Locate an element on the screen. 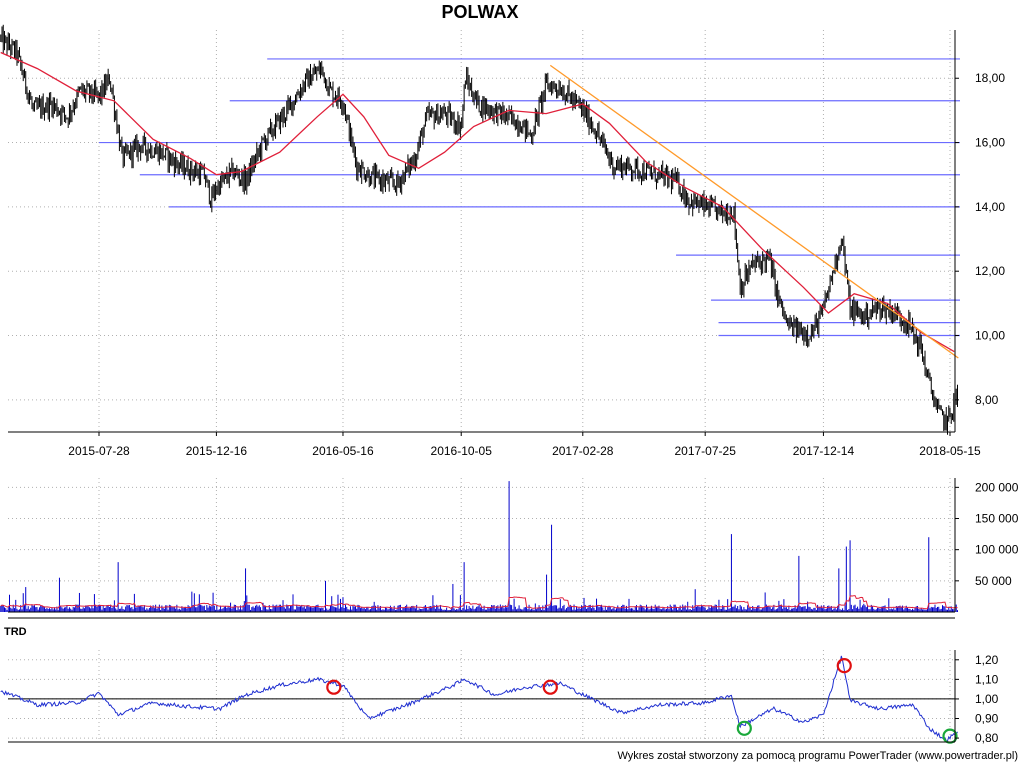 The image size is (1024, 768). x-tick-label: 2015-07-28 is located at coordinates (99, 451).